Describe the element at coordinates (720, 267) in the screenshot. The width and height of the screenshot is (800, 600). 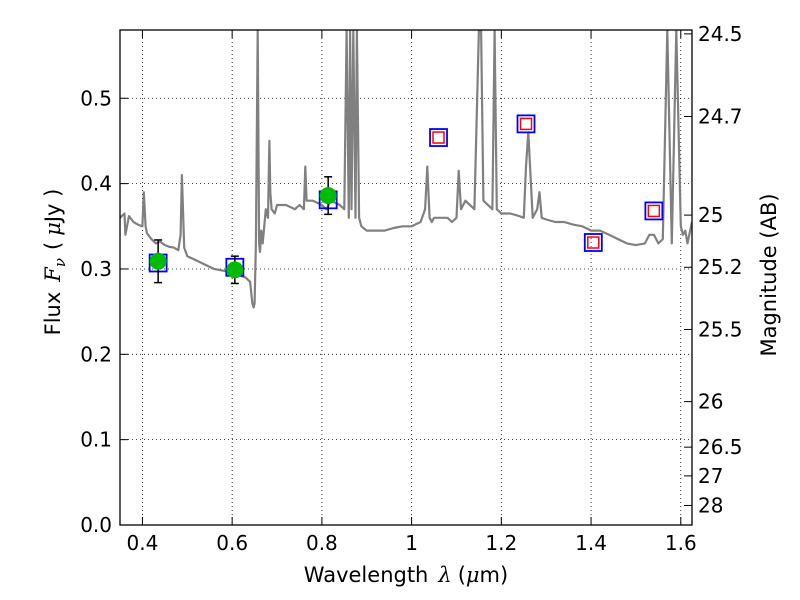
I see `y2-tick-label: 25.2` at that location.